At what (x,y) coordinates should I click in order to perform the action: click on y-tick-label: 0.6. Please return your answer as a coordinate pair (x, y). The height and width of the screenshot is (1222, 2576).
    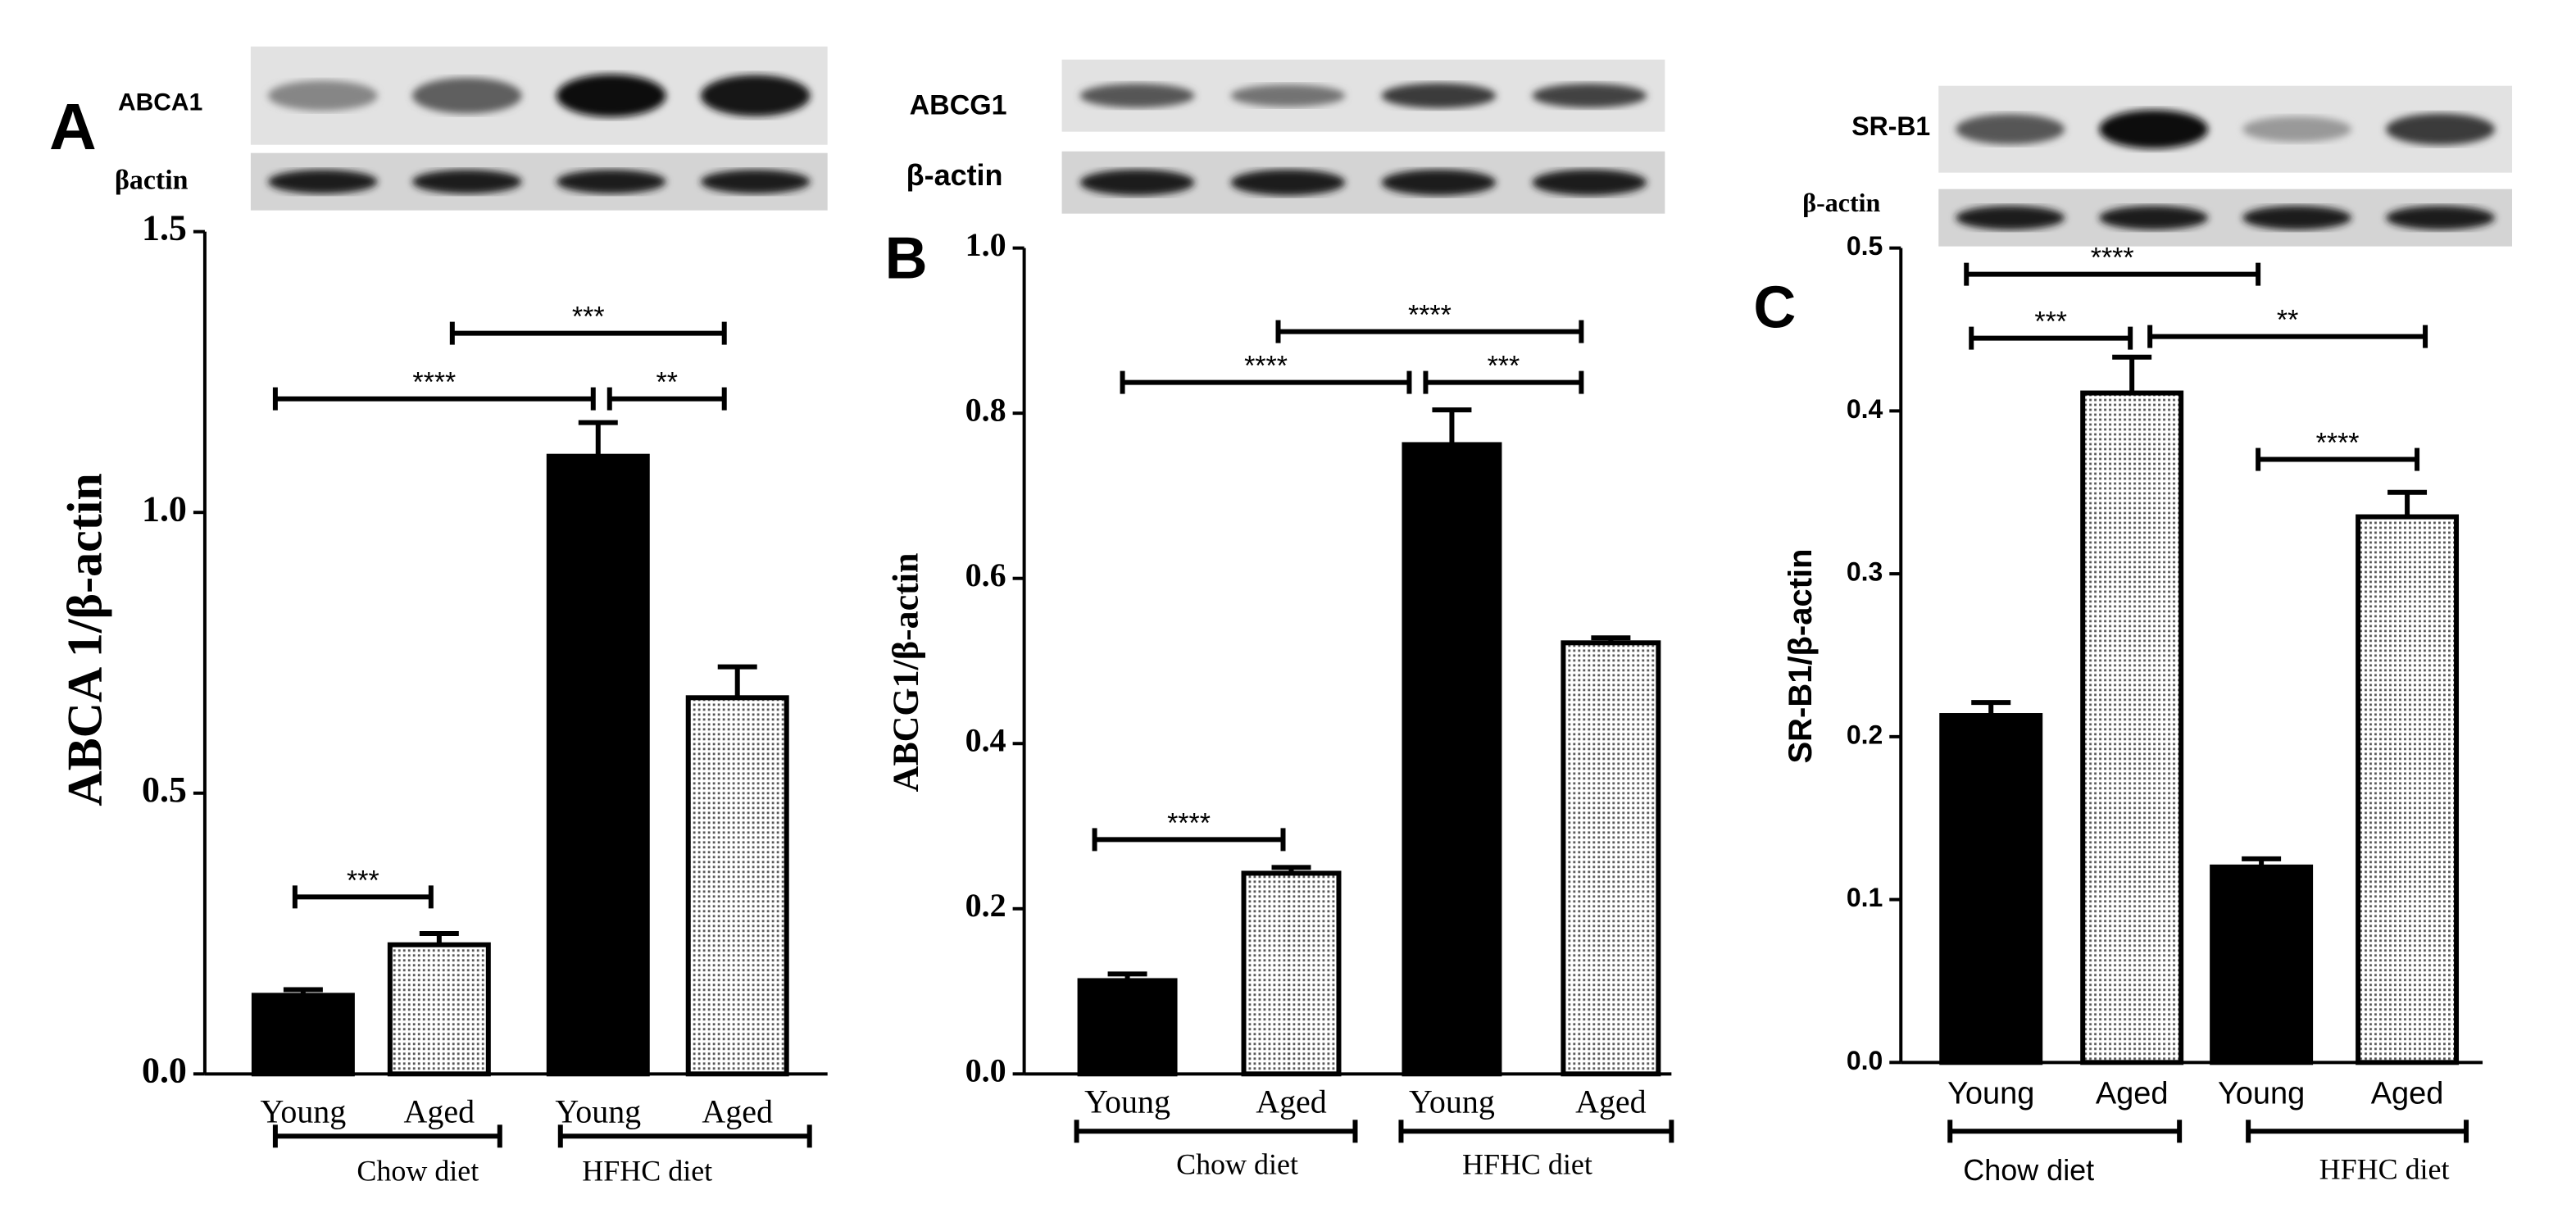
    Looking at the image, I should click on (985, 574).